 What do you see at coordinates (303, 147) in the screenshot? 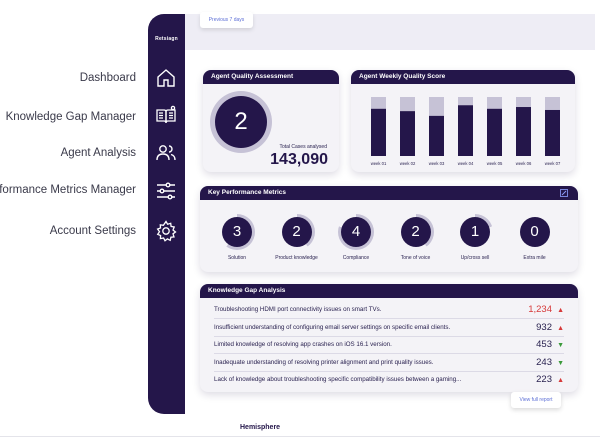
I see `cases-analysed-label: Total Cases analysed` at bounding box center [303, 147].